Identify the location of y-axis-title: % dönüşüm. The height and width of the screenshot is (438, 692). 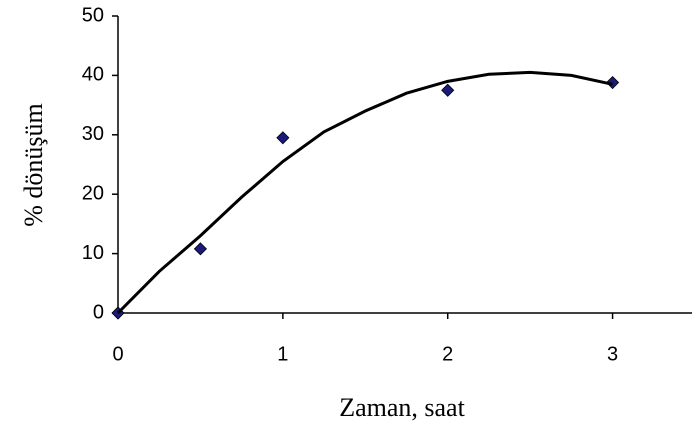
(33, 165).